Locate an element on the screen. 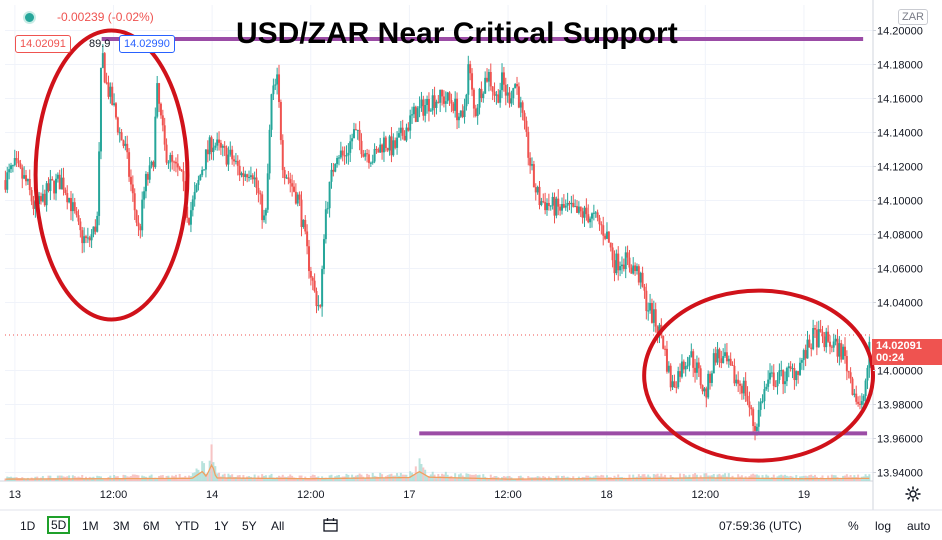  clock-time: 07:59:36 (UTC) is located at coordinates (760, 526).